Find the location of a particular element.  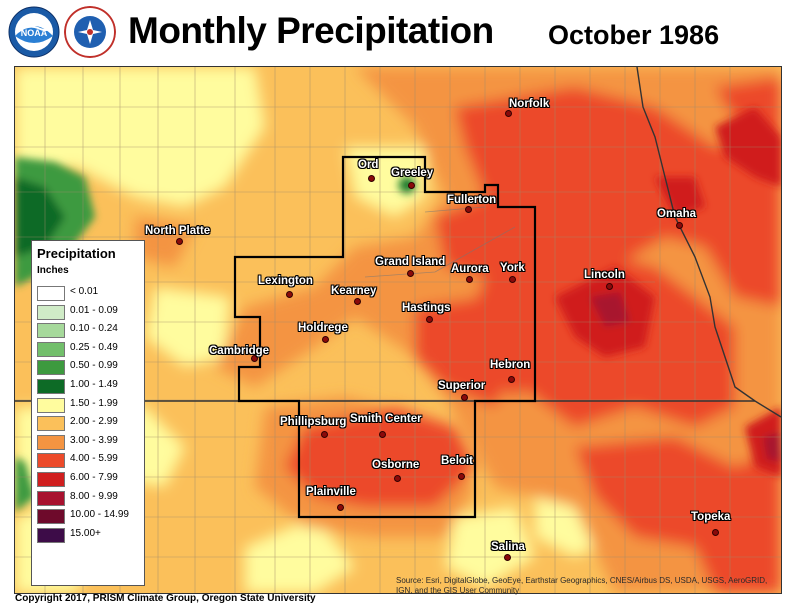

city-dot-fullerton is located at coordinates (468, 209).